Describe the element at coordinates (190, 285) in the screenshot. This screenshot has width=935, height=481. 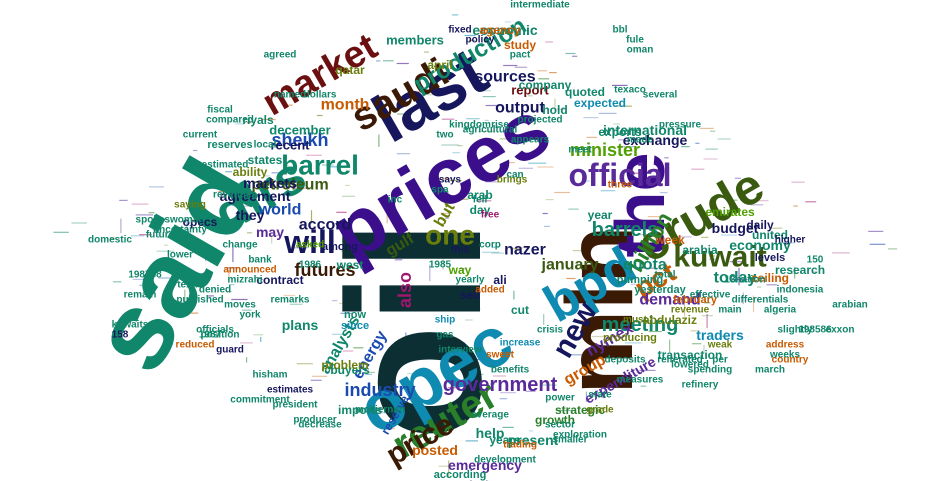
I see `word-texas: texas` at that location.